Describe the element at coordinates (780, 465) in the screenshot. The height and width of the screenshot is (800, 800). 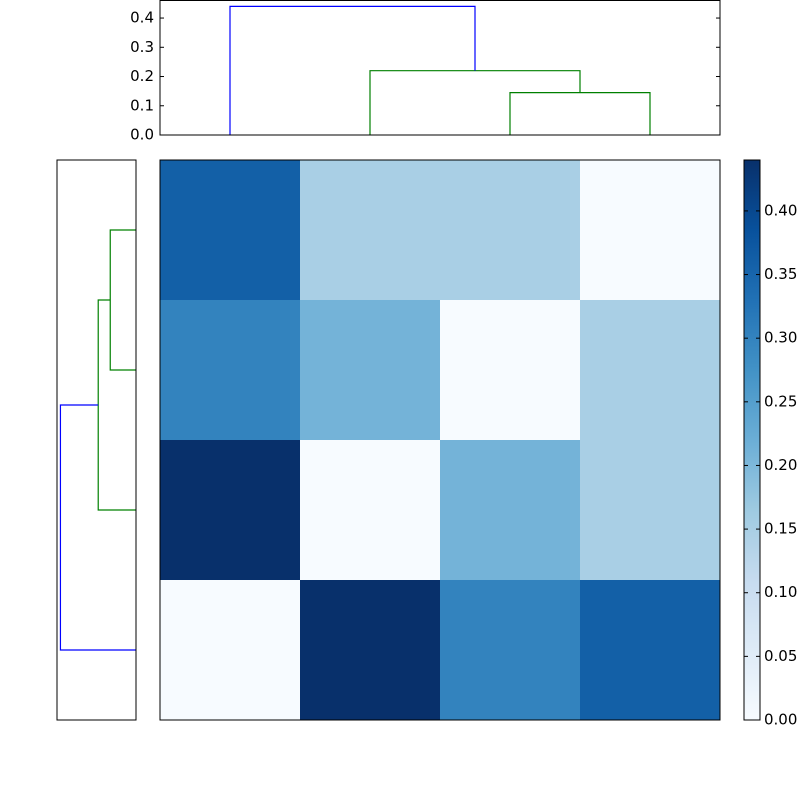
I see `colorbar-tick-label: 0.20` at that location.